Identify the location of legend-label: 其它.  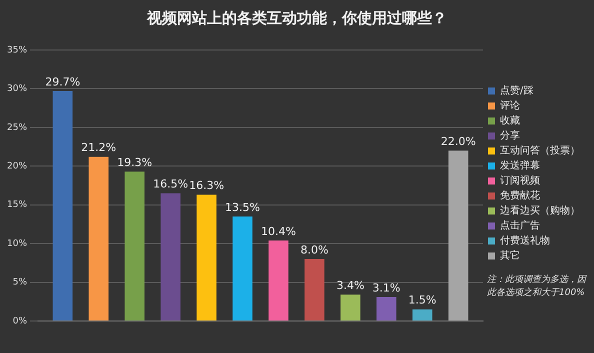
(510, 256).